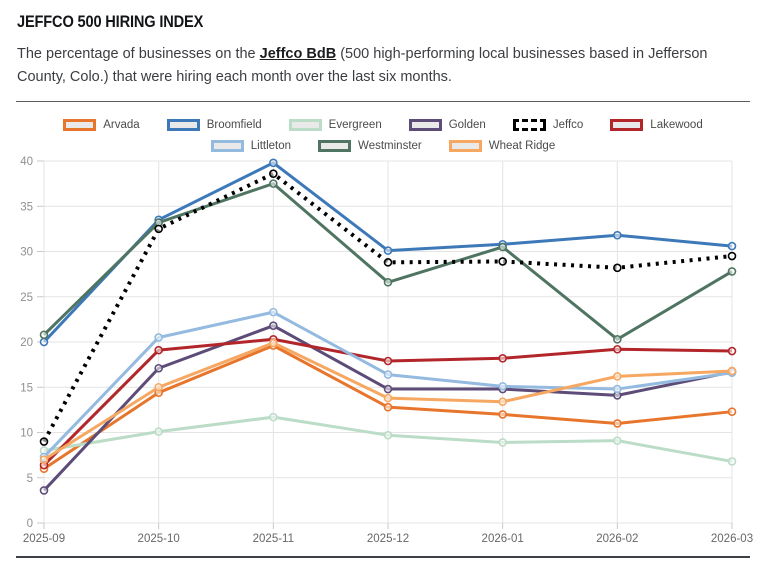 This screenshot has height=568, width=766. I want to click on legend-swatch-westminster, so click(335, 146).